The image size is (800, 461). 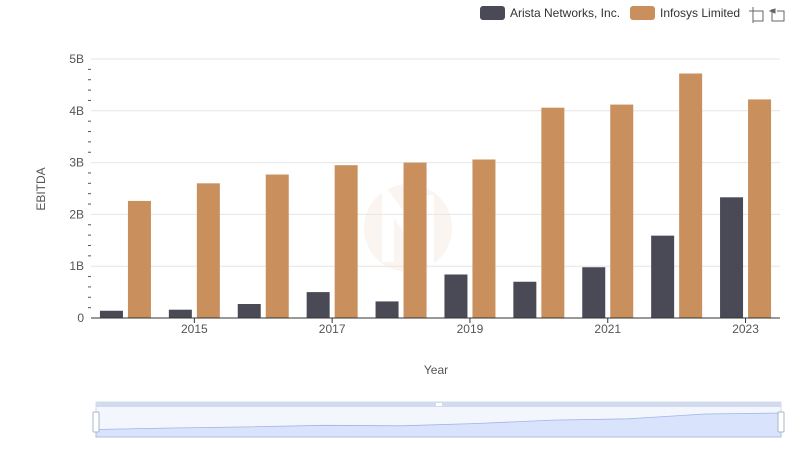 I want to click on x-tick-label: 2019, so click(x=470, y=329).